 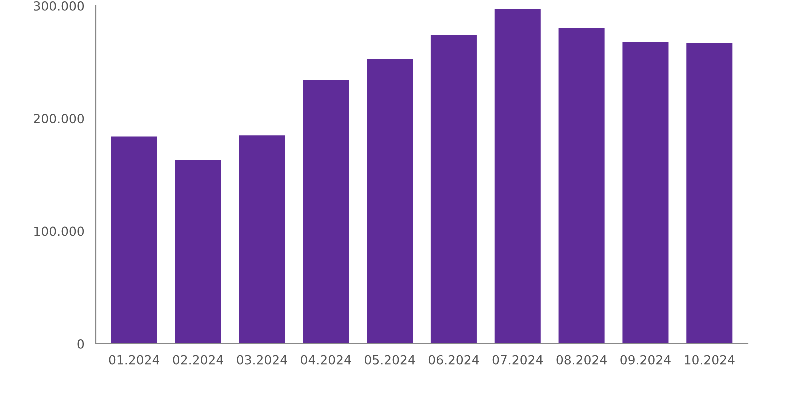 What do you see at coordinates (454, 360) in the screenshot?
I see `x-tick-label: 06.2024` at bounding box center [454, 360].